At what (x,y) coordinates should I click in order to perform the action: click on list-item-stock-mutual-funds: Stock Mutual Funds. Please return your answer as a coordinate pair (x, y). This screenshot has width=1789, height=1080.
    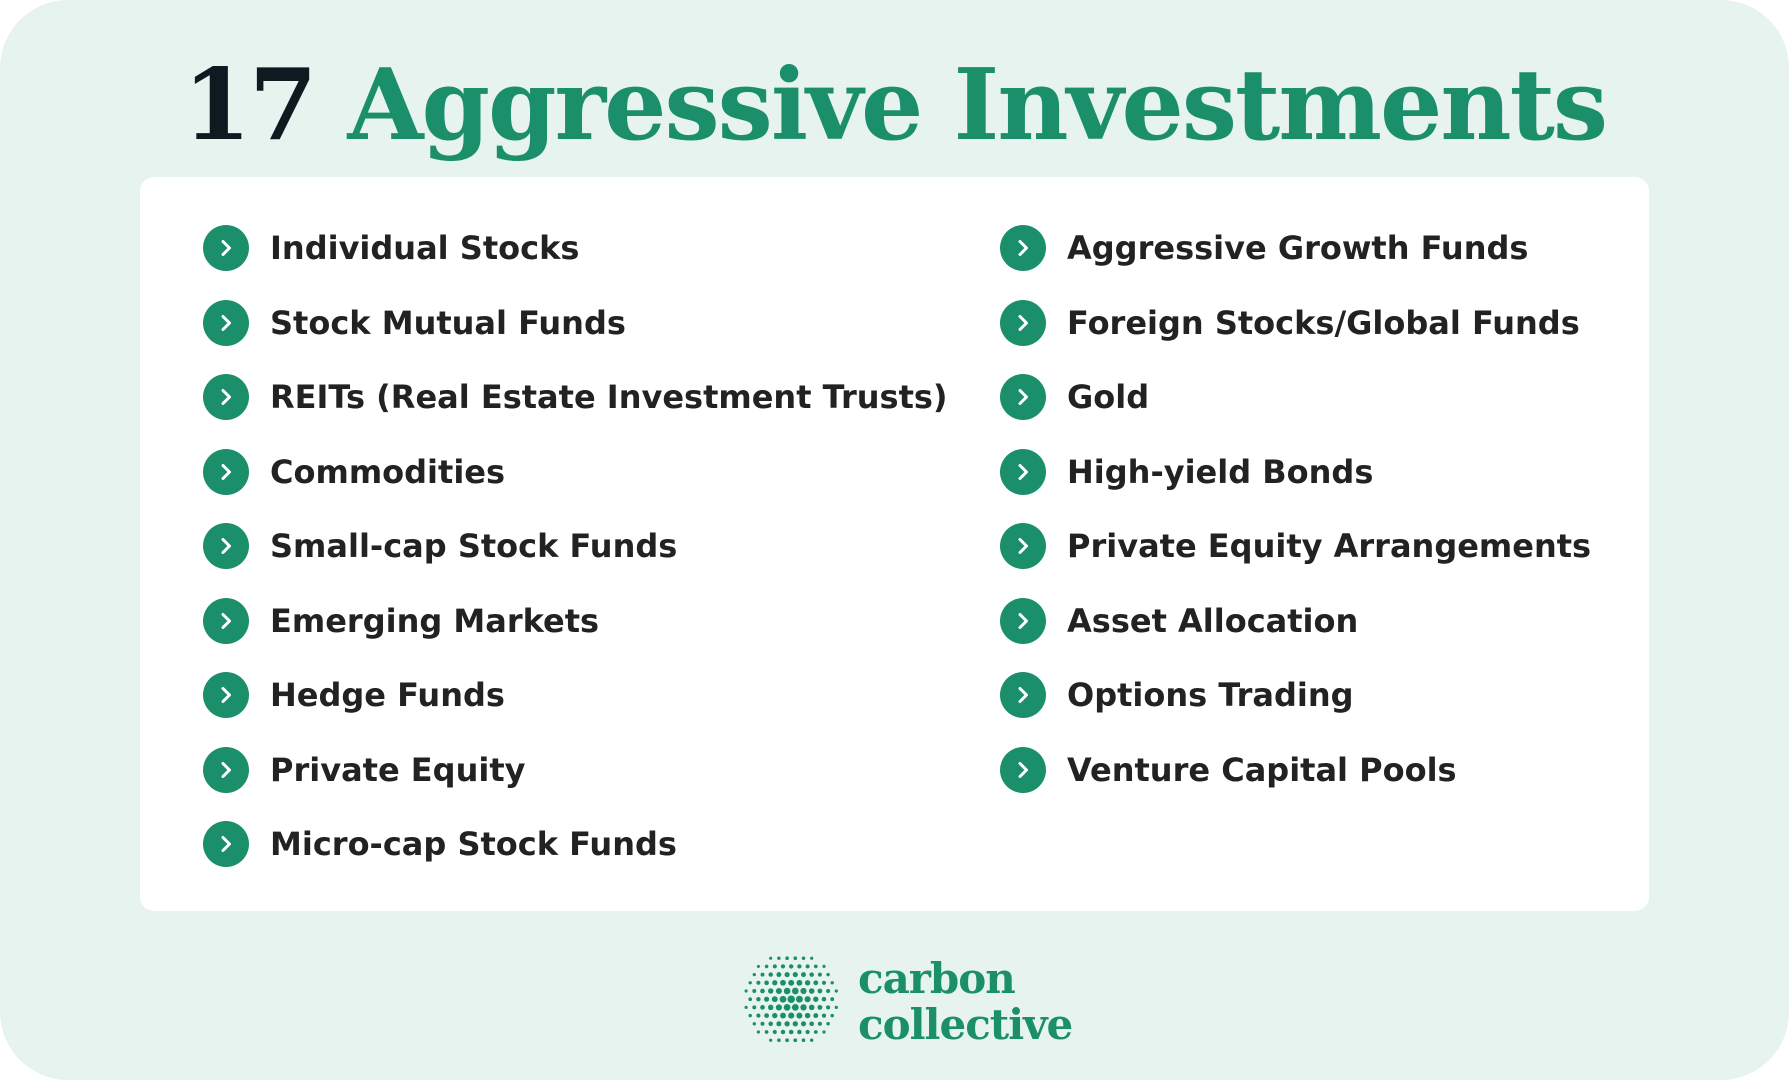
    Looking at the image, I should click on (414, 323).